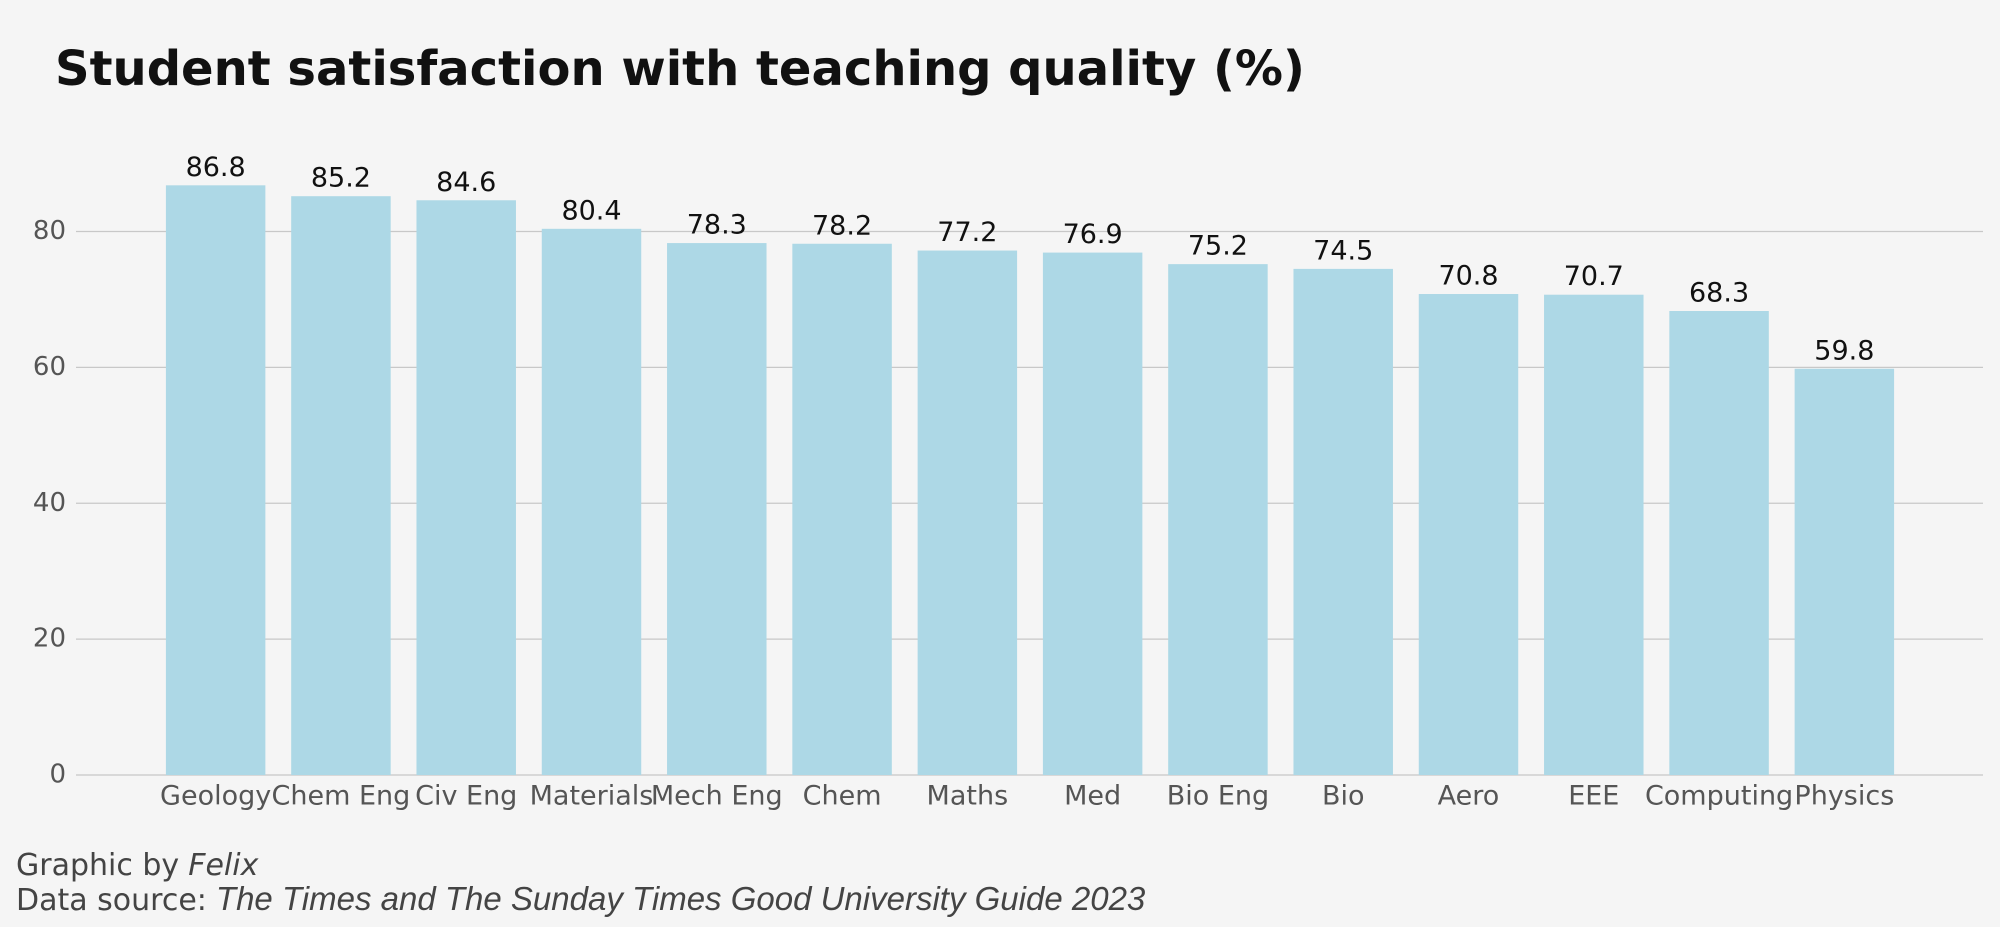 The height and width of the screenshot is (927, 2000). I want to click on value-label: 85.2, so click(341, 178).